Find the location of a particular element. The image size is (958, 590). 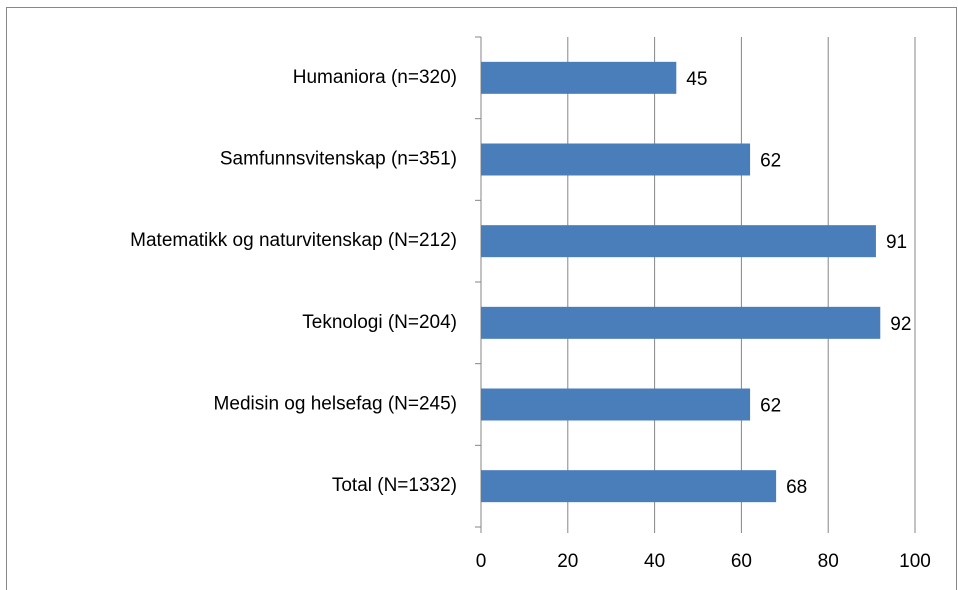

y-tick-label: Medisin og helsefag (N=245) is located at coordinates (335, 404).